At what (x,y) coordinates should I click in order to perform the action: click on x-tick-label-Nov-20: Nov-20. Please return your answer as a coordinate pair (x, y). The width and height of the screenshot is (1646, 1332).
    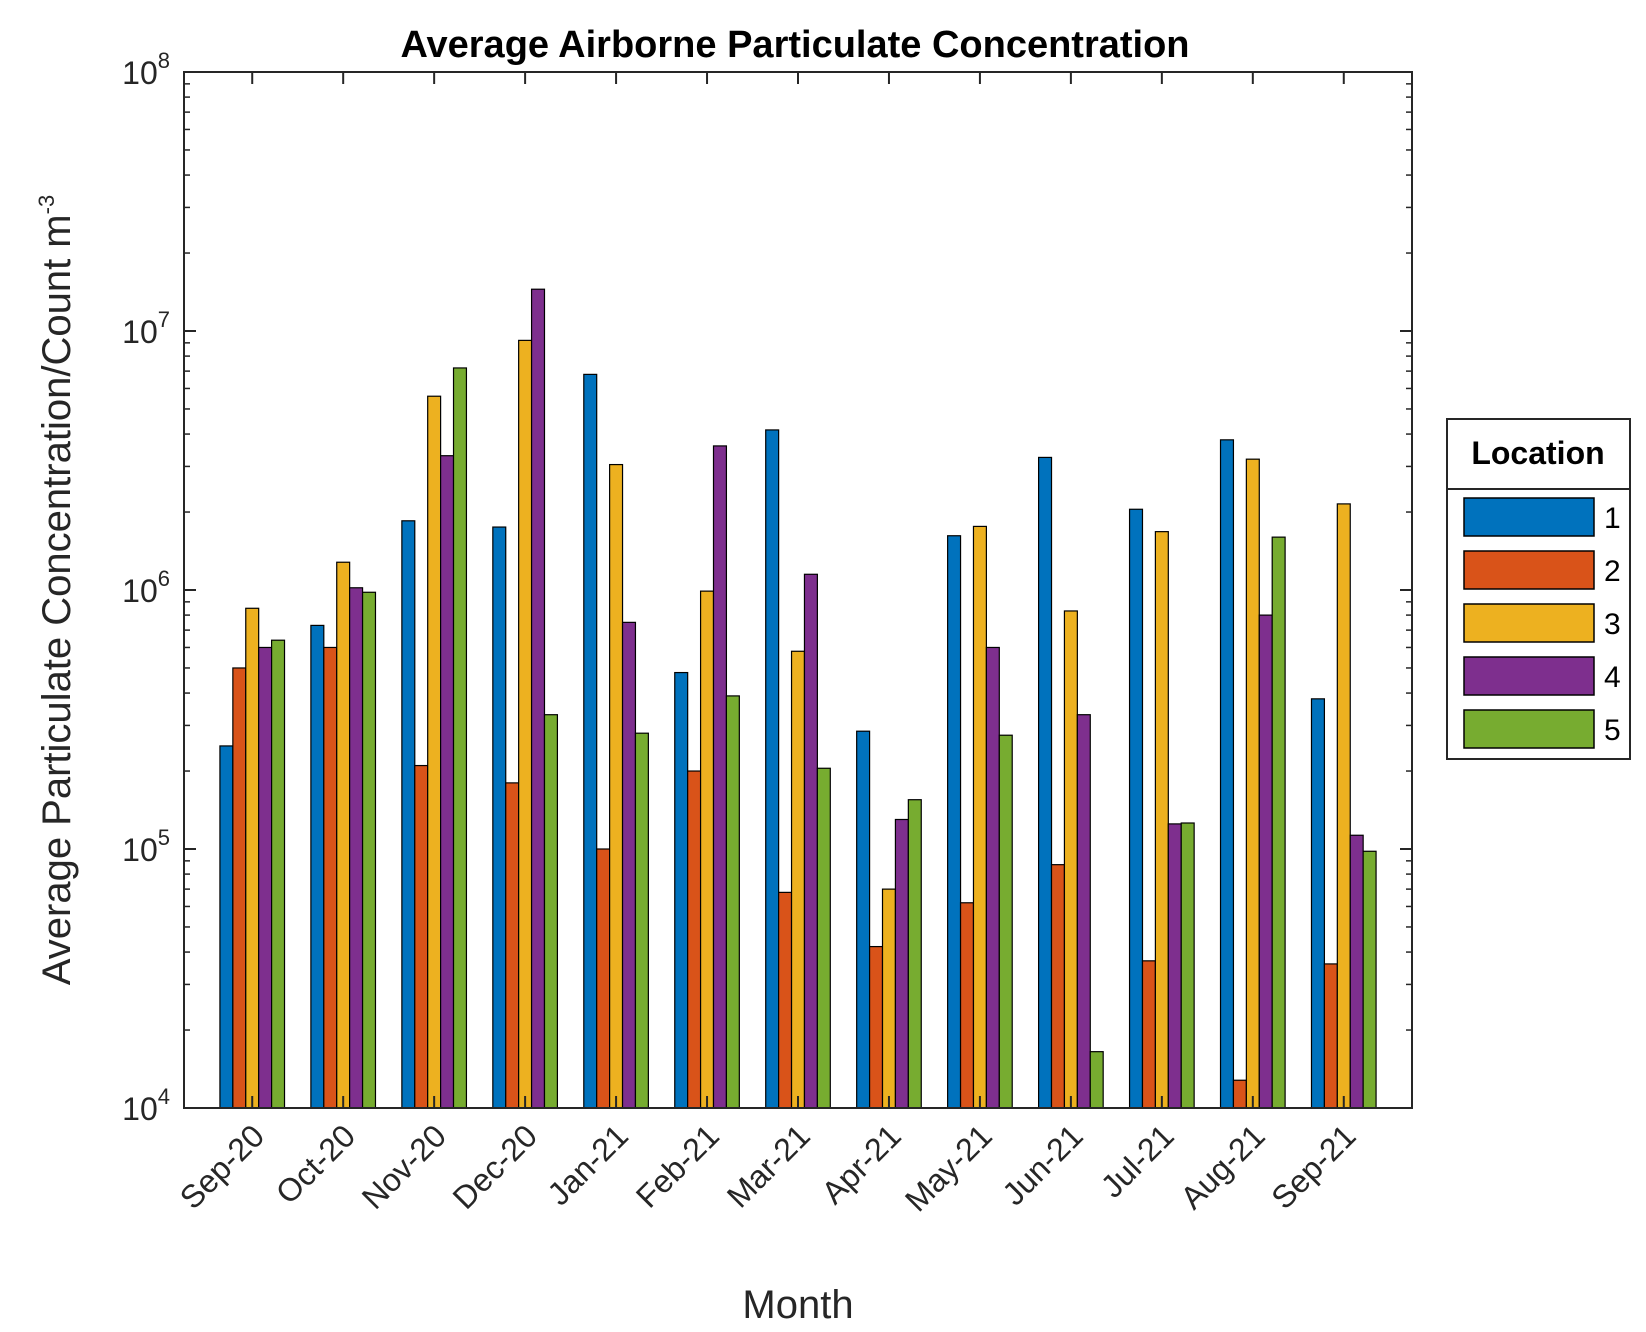
    Looking at the image, I should click on (404, 1166).